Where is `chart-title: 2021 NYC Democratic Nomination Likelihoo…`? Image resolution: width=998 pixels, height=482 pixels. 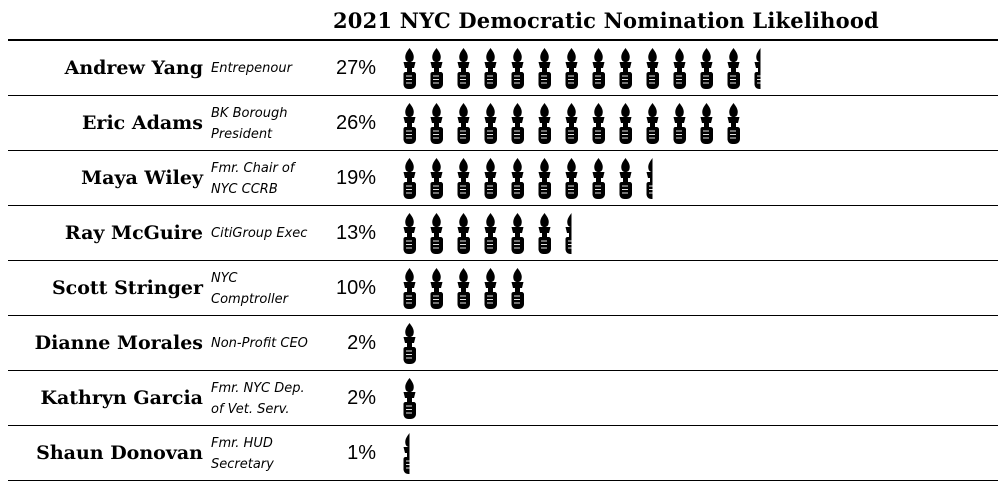 chart-title: 2021 NYC Democratic Nomination Likelihoo… is located at coordinates (606, 20).